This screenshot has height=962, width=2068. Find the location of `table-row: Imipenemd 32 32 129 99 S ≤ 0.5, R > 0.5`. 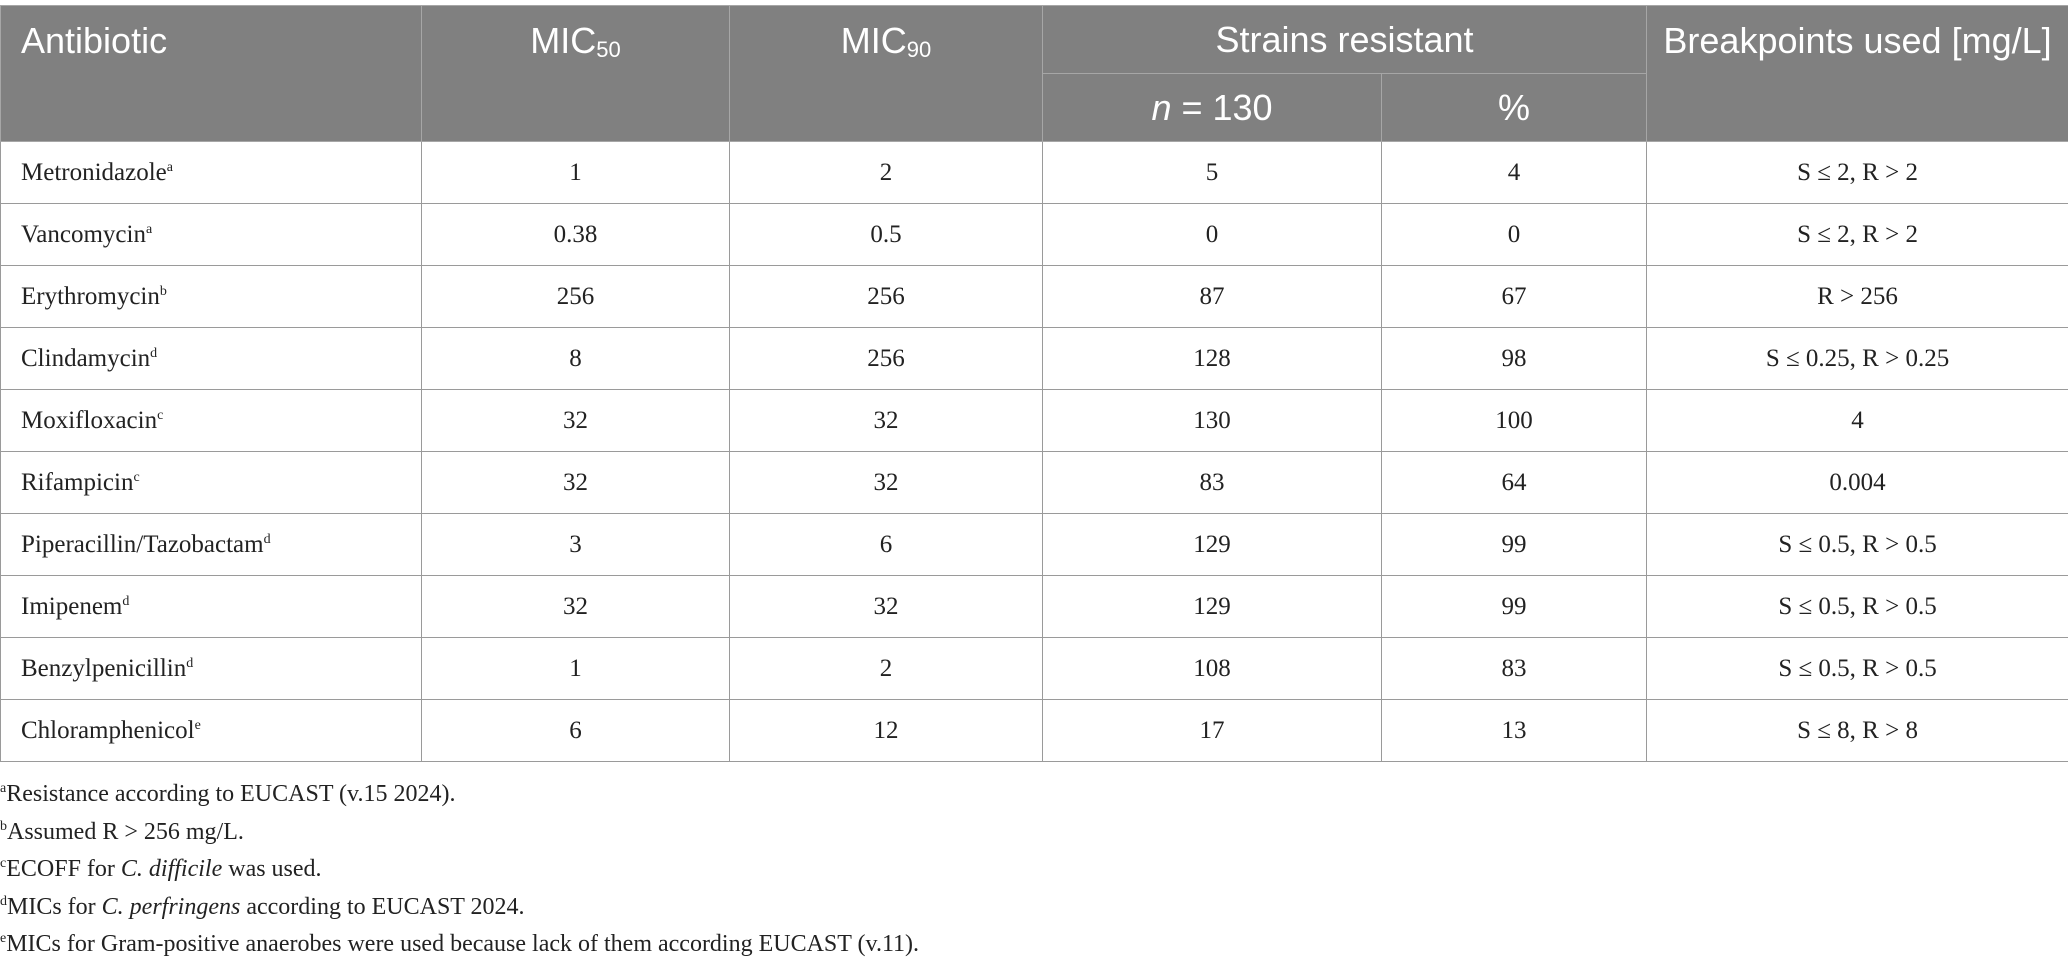

table-row: Imipenemd 32 32 129 99 S ≤ 0.5, R > 0.5 is located at coordinates (1034, 606).